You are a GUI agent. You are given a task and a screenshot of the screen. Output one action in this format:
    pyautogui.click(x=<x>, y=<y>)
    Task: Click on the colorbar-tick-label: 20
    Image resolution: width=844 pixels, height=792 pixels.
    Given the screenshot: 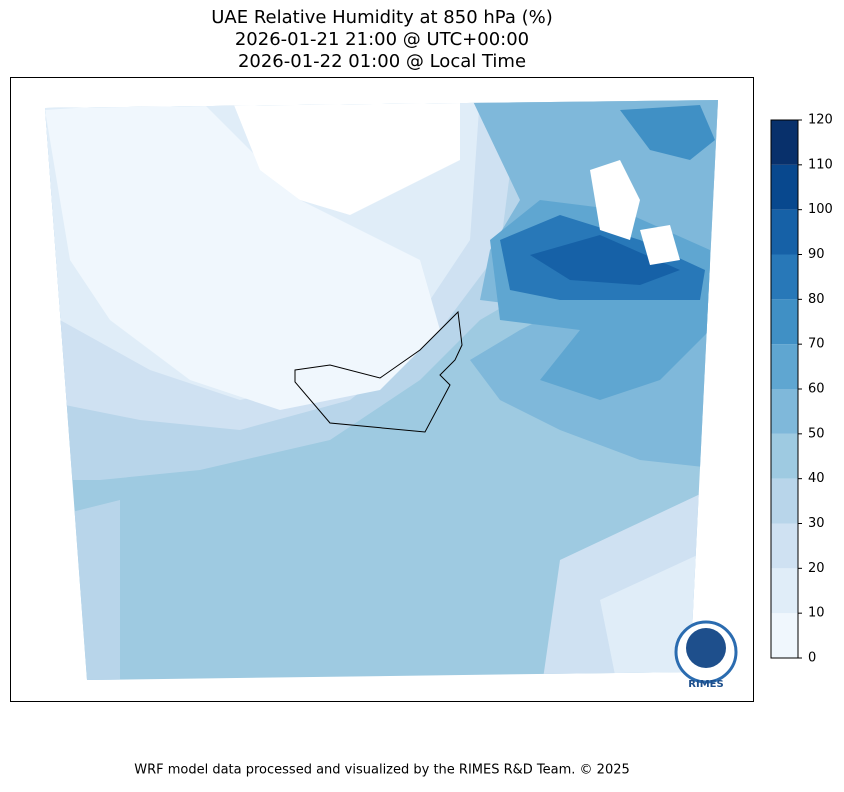 What is the action you would take?
    pyautogui.click(x=816, y=568)
    